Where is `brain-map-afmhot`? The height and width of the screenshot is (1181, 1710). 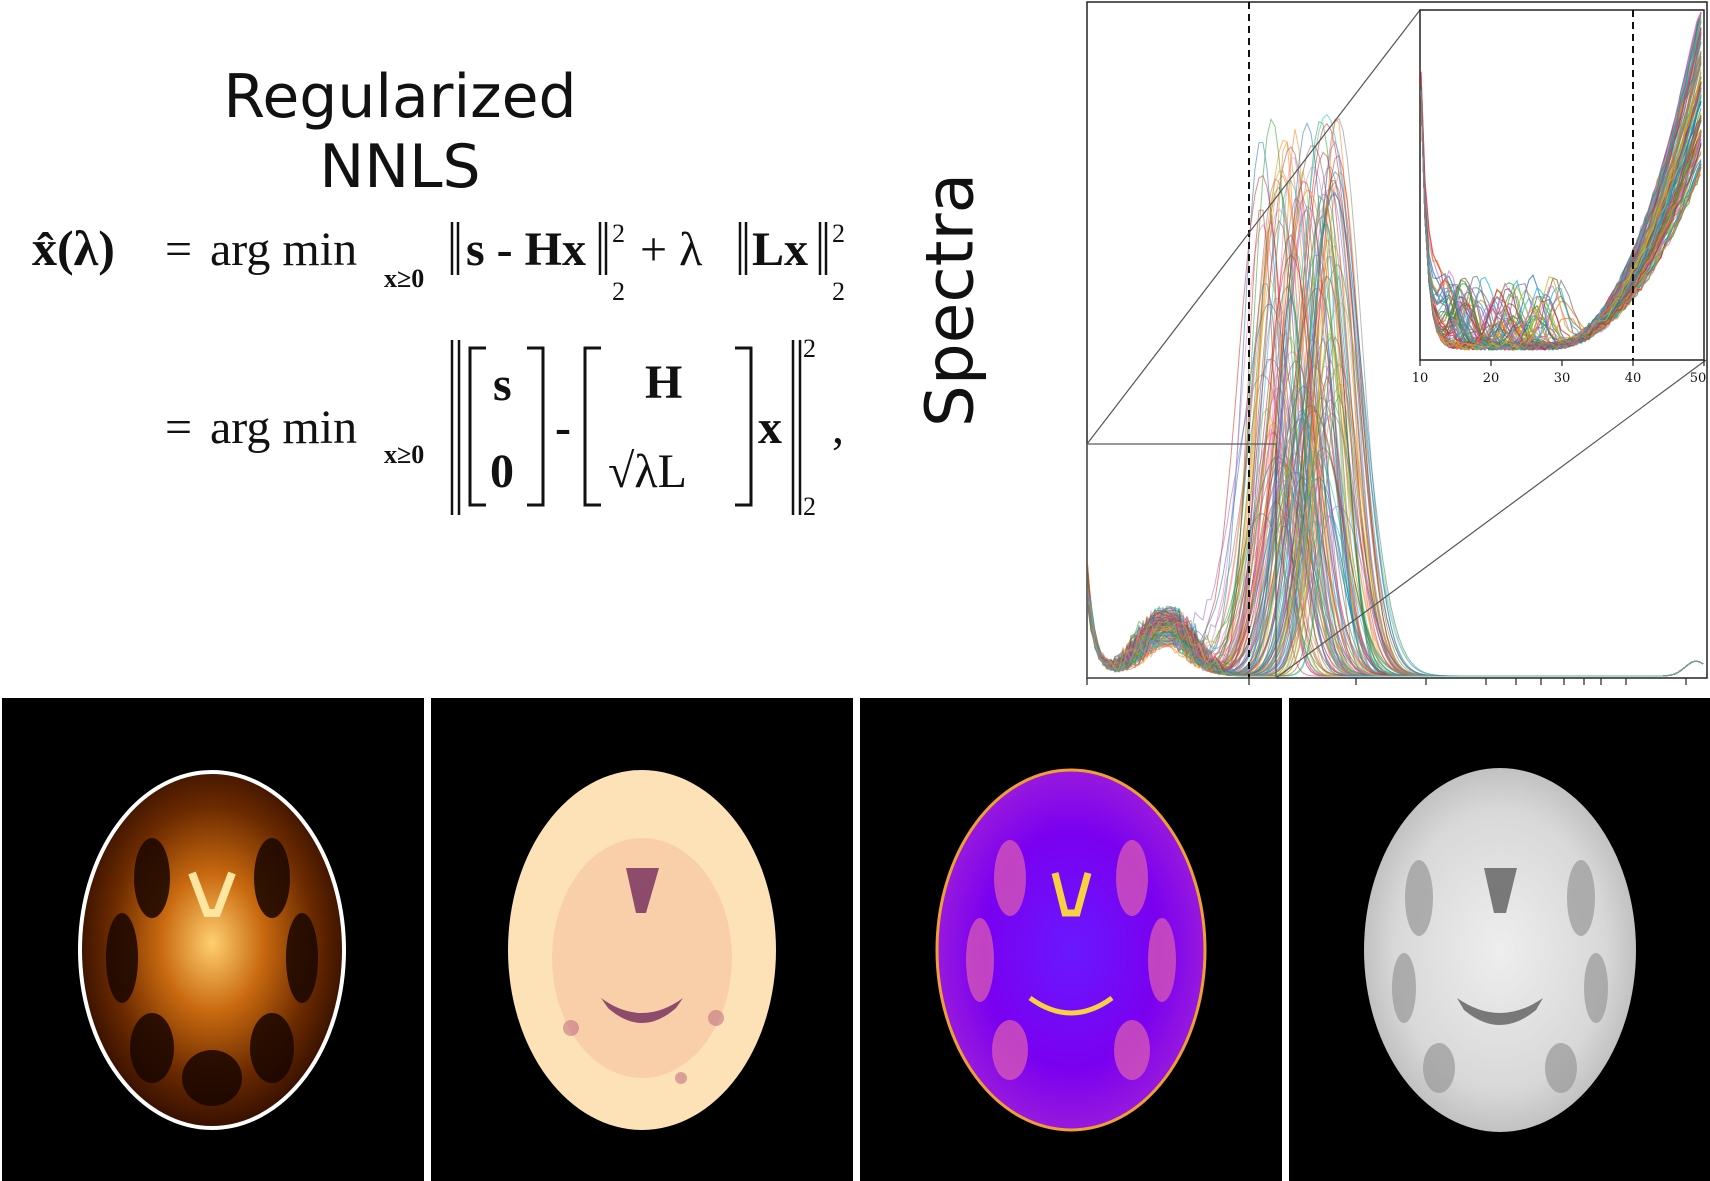
brain-map-afmhot is located at coordinates (213, 939).